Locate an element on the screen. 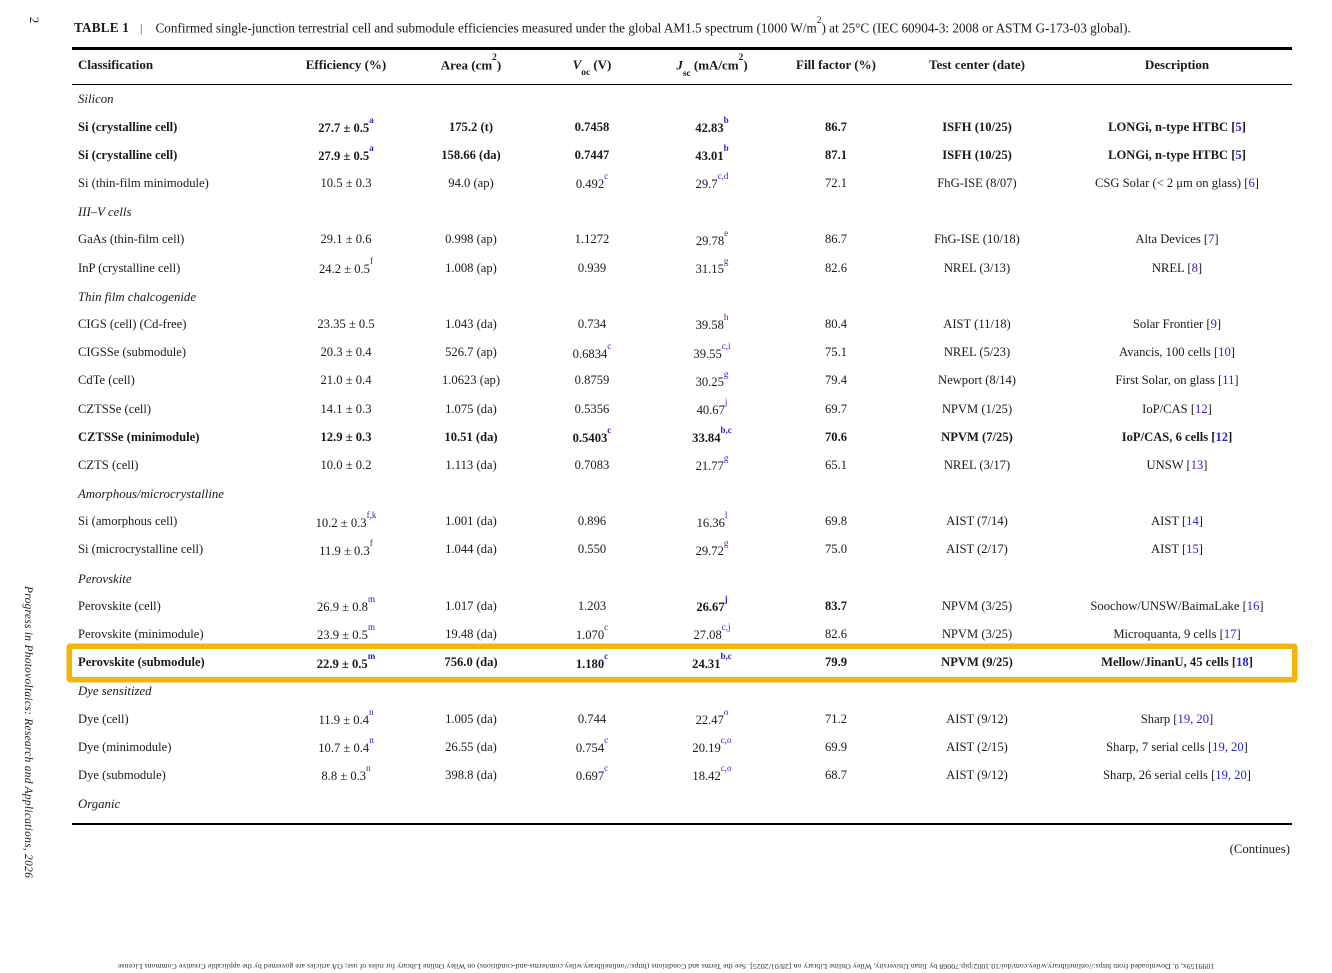 The height and width of the screenshot is (973, 1332). section-label: Amorphous/microcrystalline is located at coordinates (151, 494).